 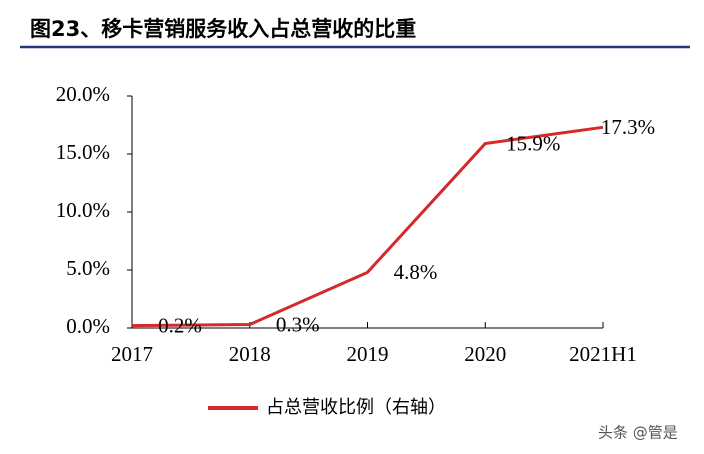 I want to click on data-label: 0.3%, so click(x=298, y=324).